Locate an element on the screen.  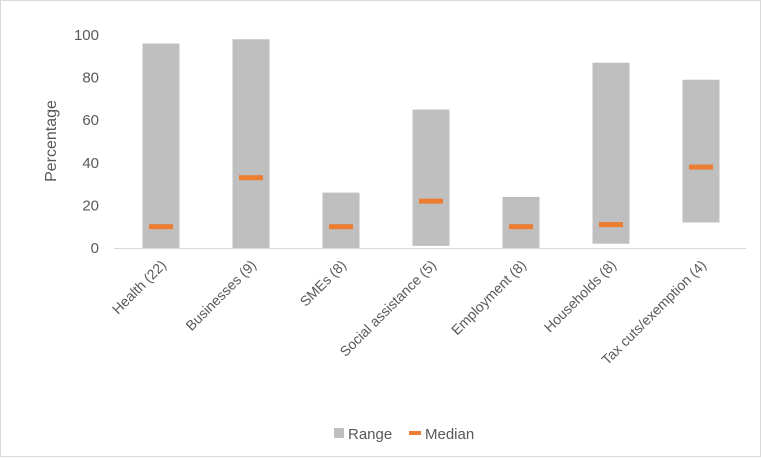
category-label: Health (22) is located at coordinates (139, 287).